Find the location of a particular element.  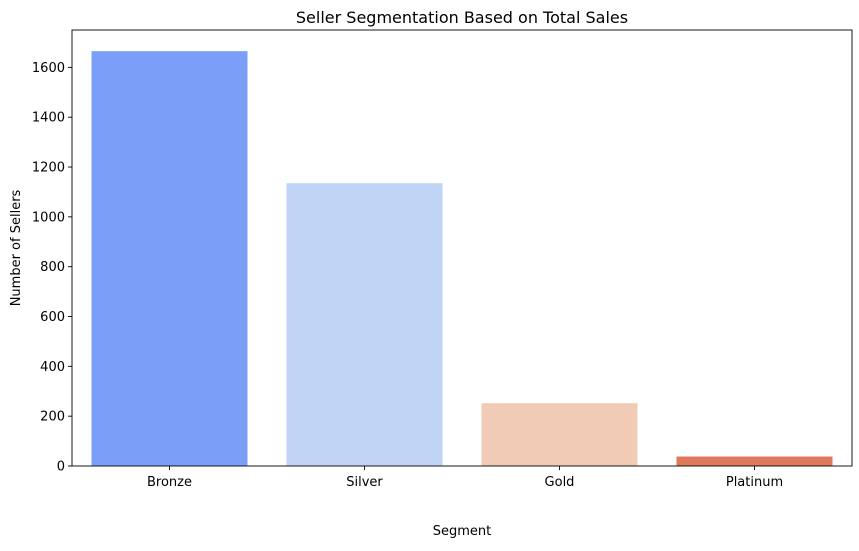

y-tick-label: 800 is located at coordinates (52, 267).